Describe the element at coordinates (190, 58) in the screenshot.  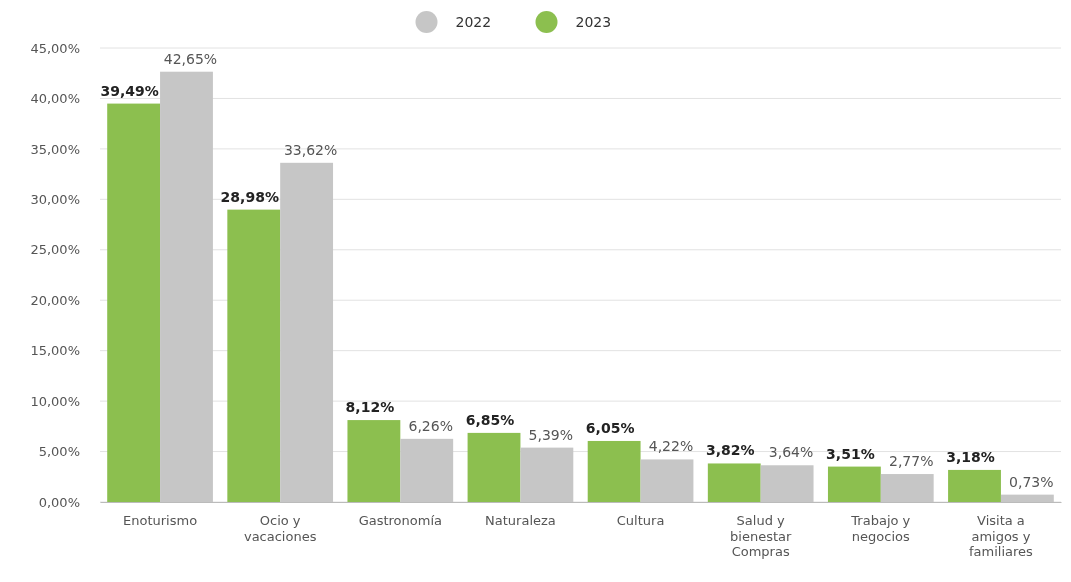
I see `data-label: 42,65%` at that location.